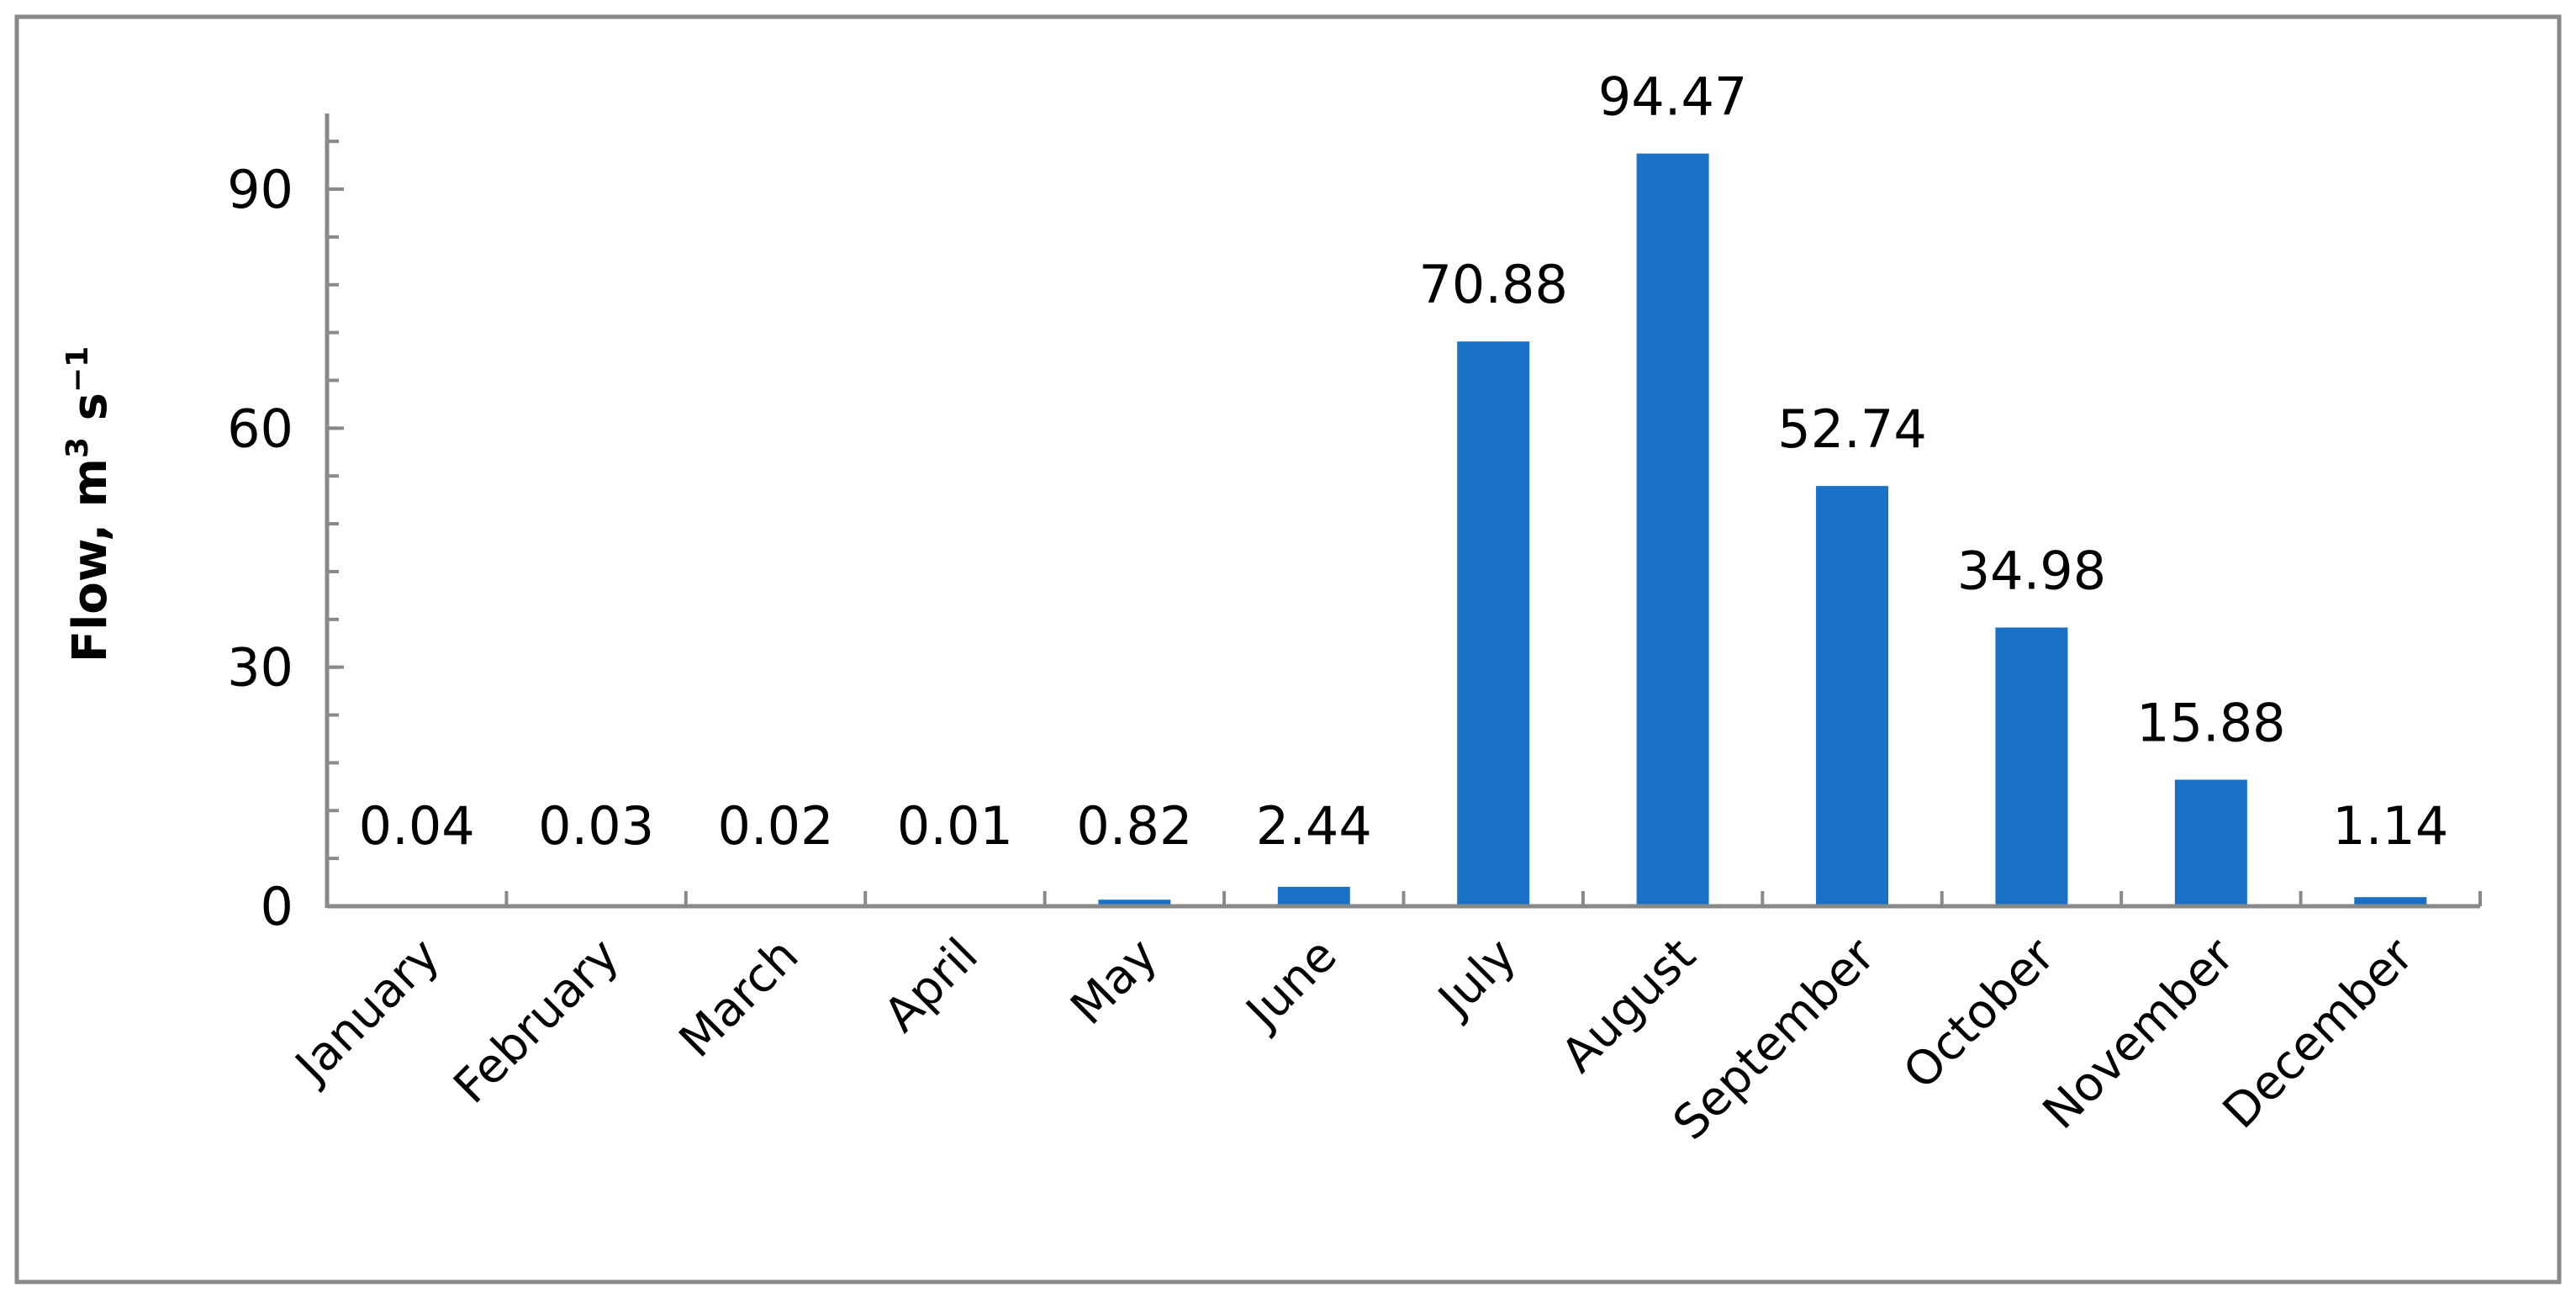 Image resolution: width=2576 pixels, height=1303 pixels. What do you see at coordinates (1134, 826) in the screenshot?
I see `data-label: 0.82` at bounding box center [1134, 826].